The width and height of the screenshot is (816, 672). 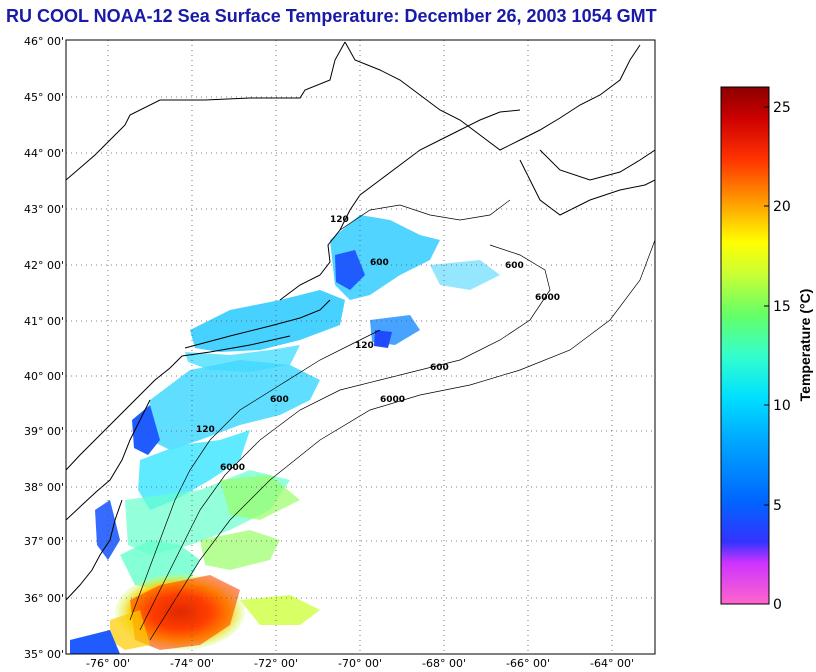 I want to click on lon-label: -64° 00', so click(x=612, y=663).